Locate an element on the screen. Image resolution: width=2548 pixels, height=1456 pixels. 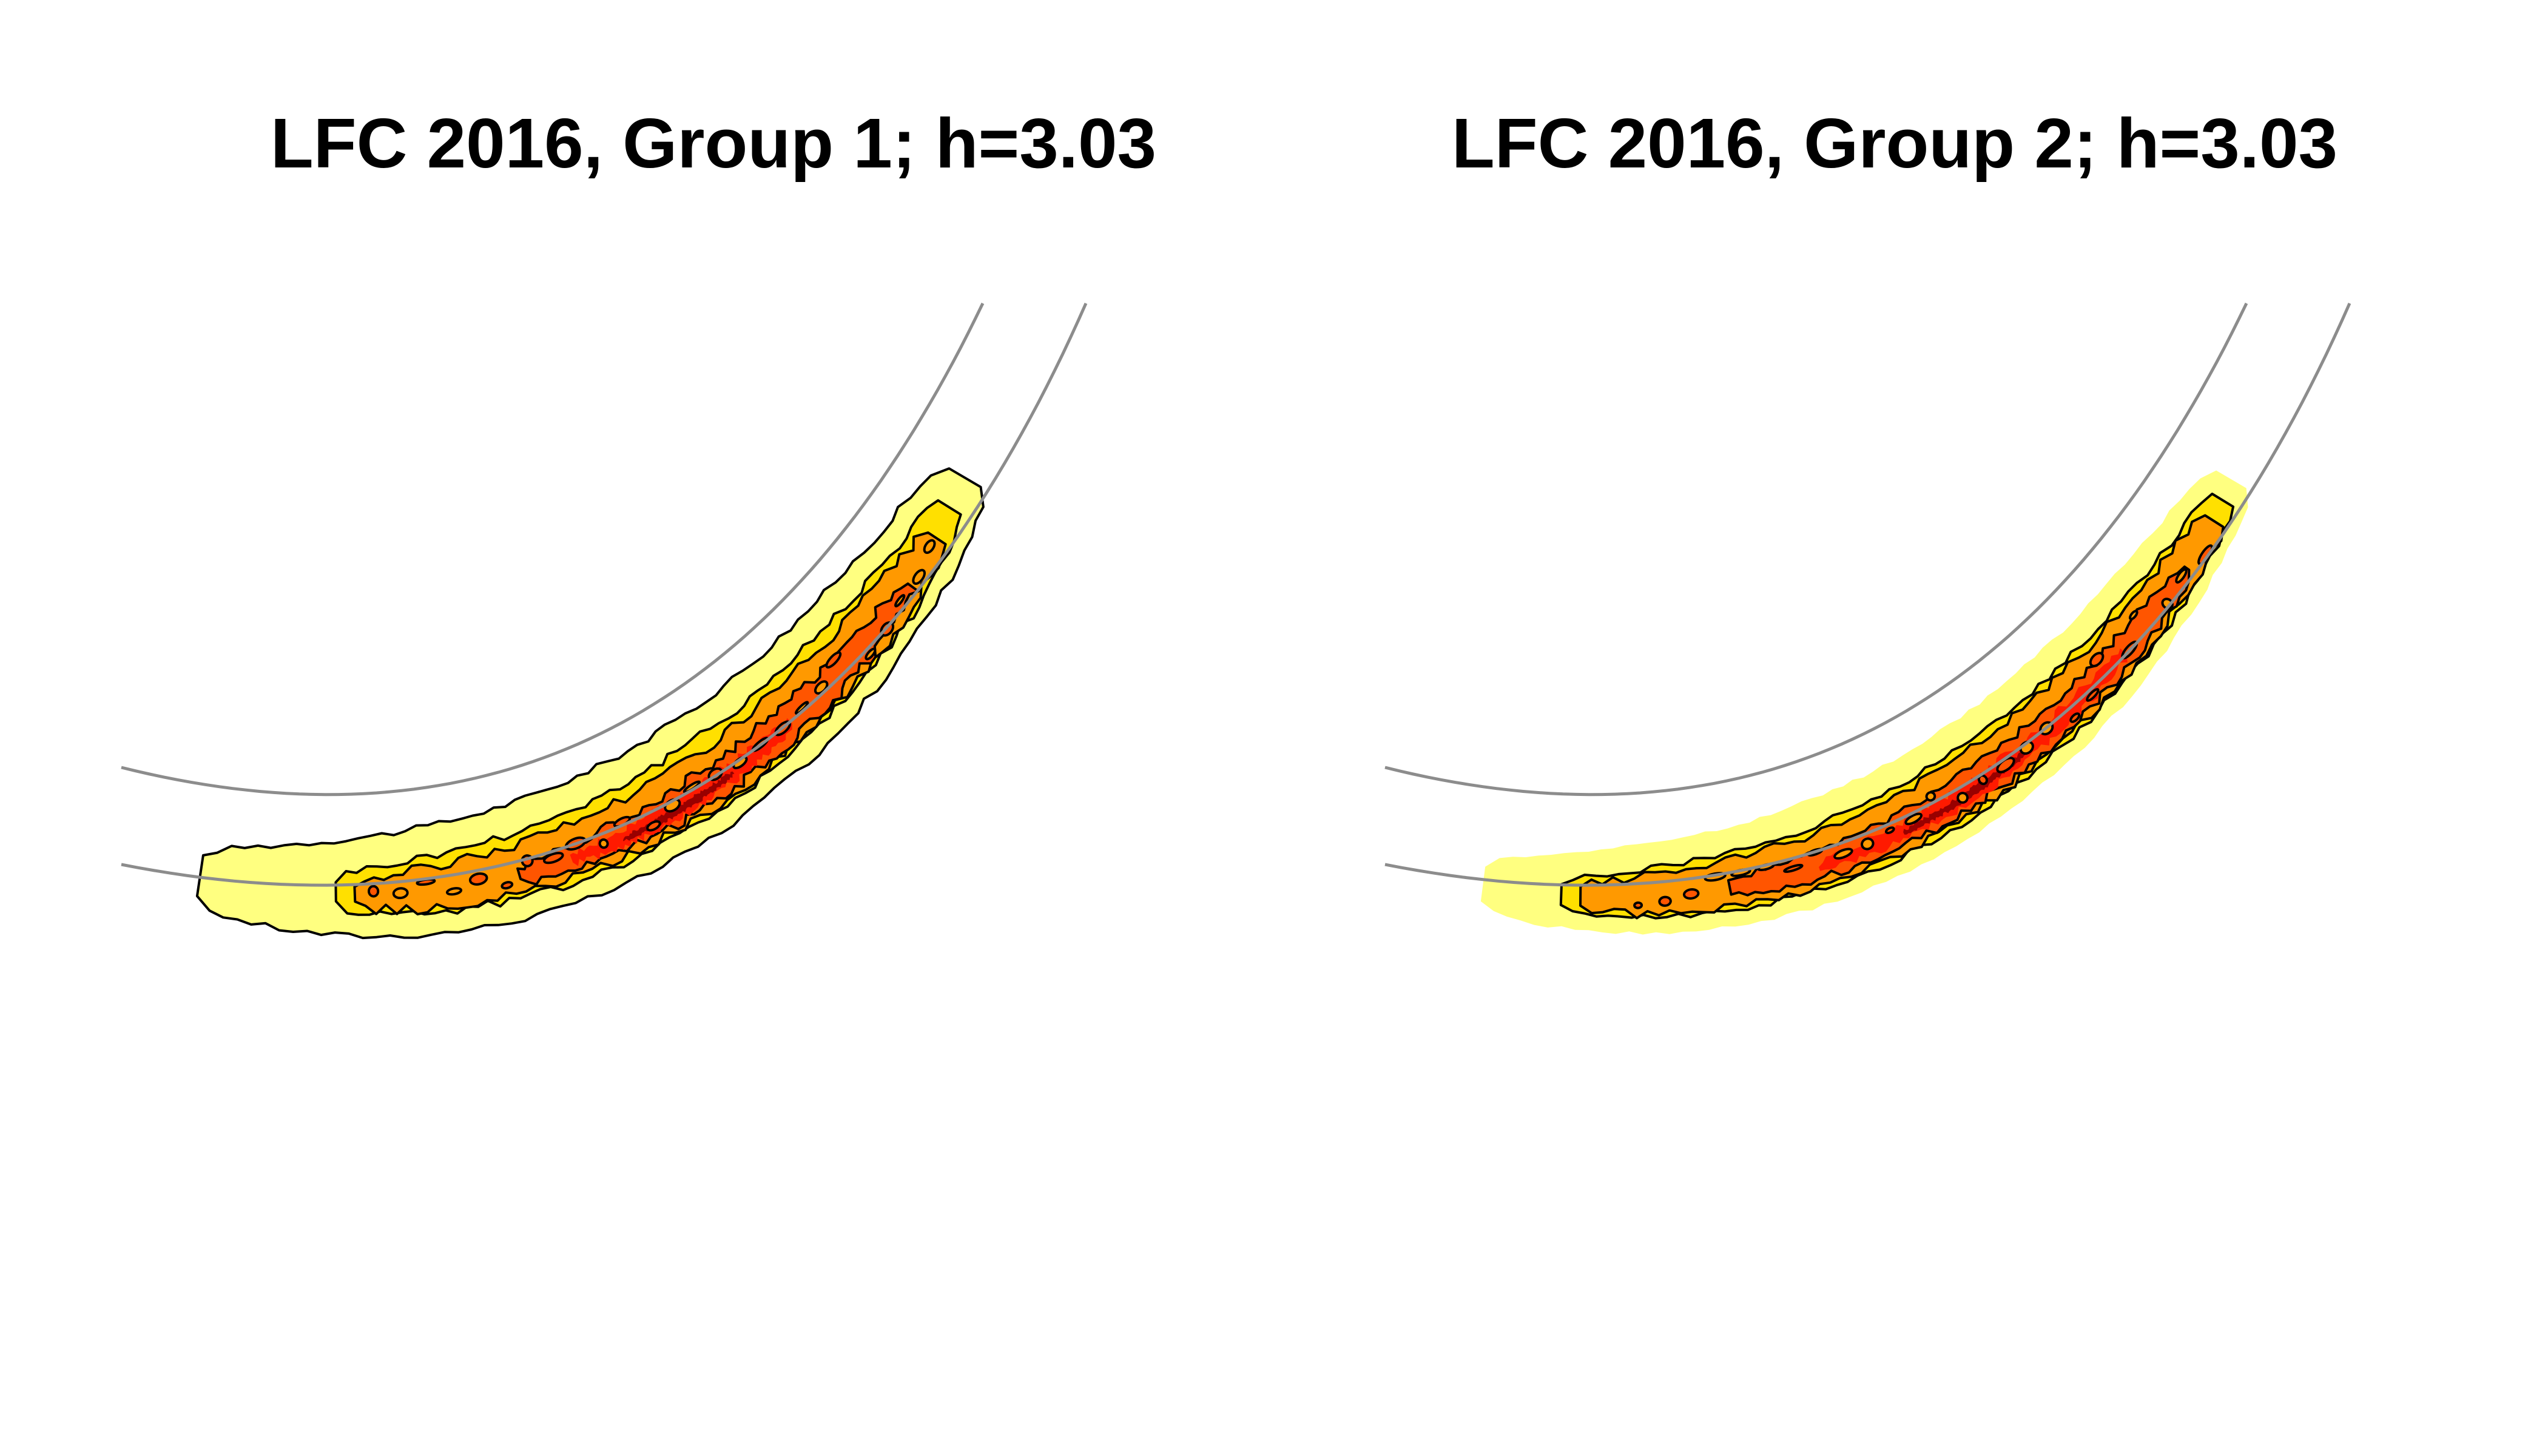
panel-title: LFC 2016, Group 2; h=3.03 is located at coordinates (1894, 143).